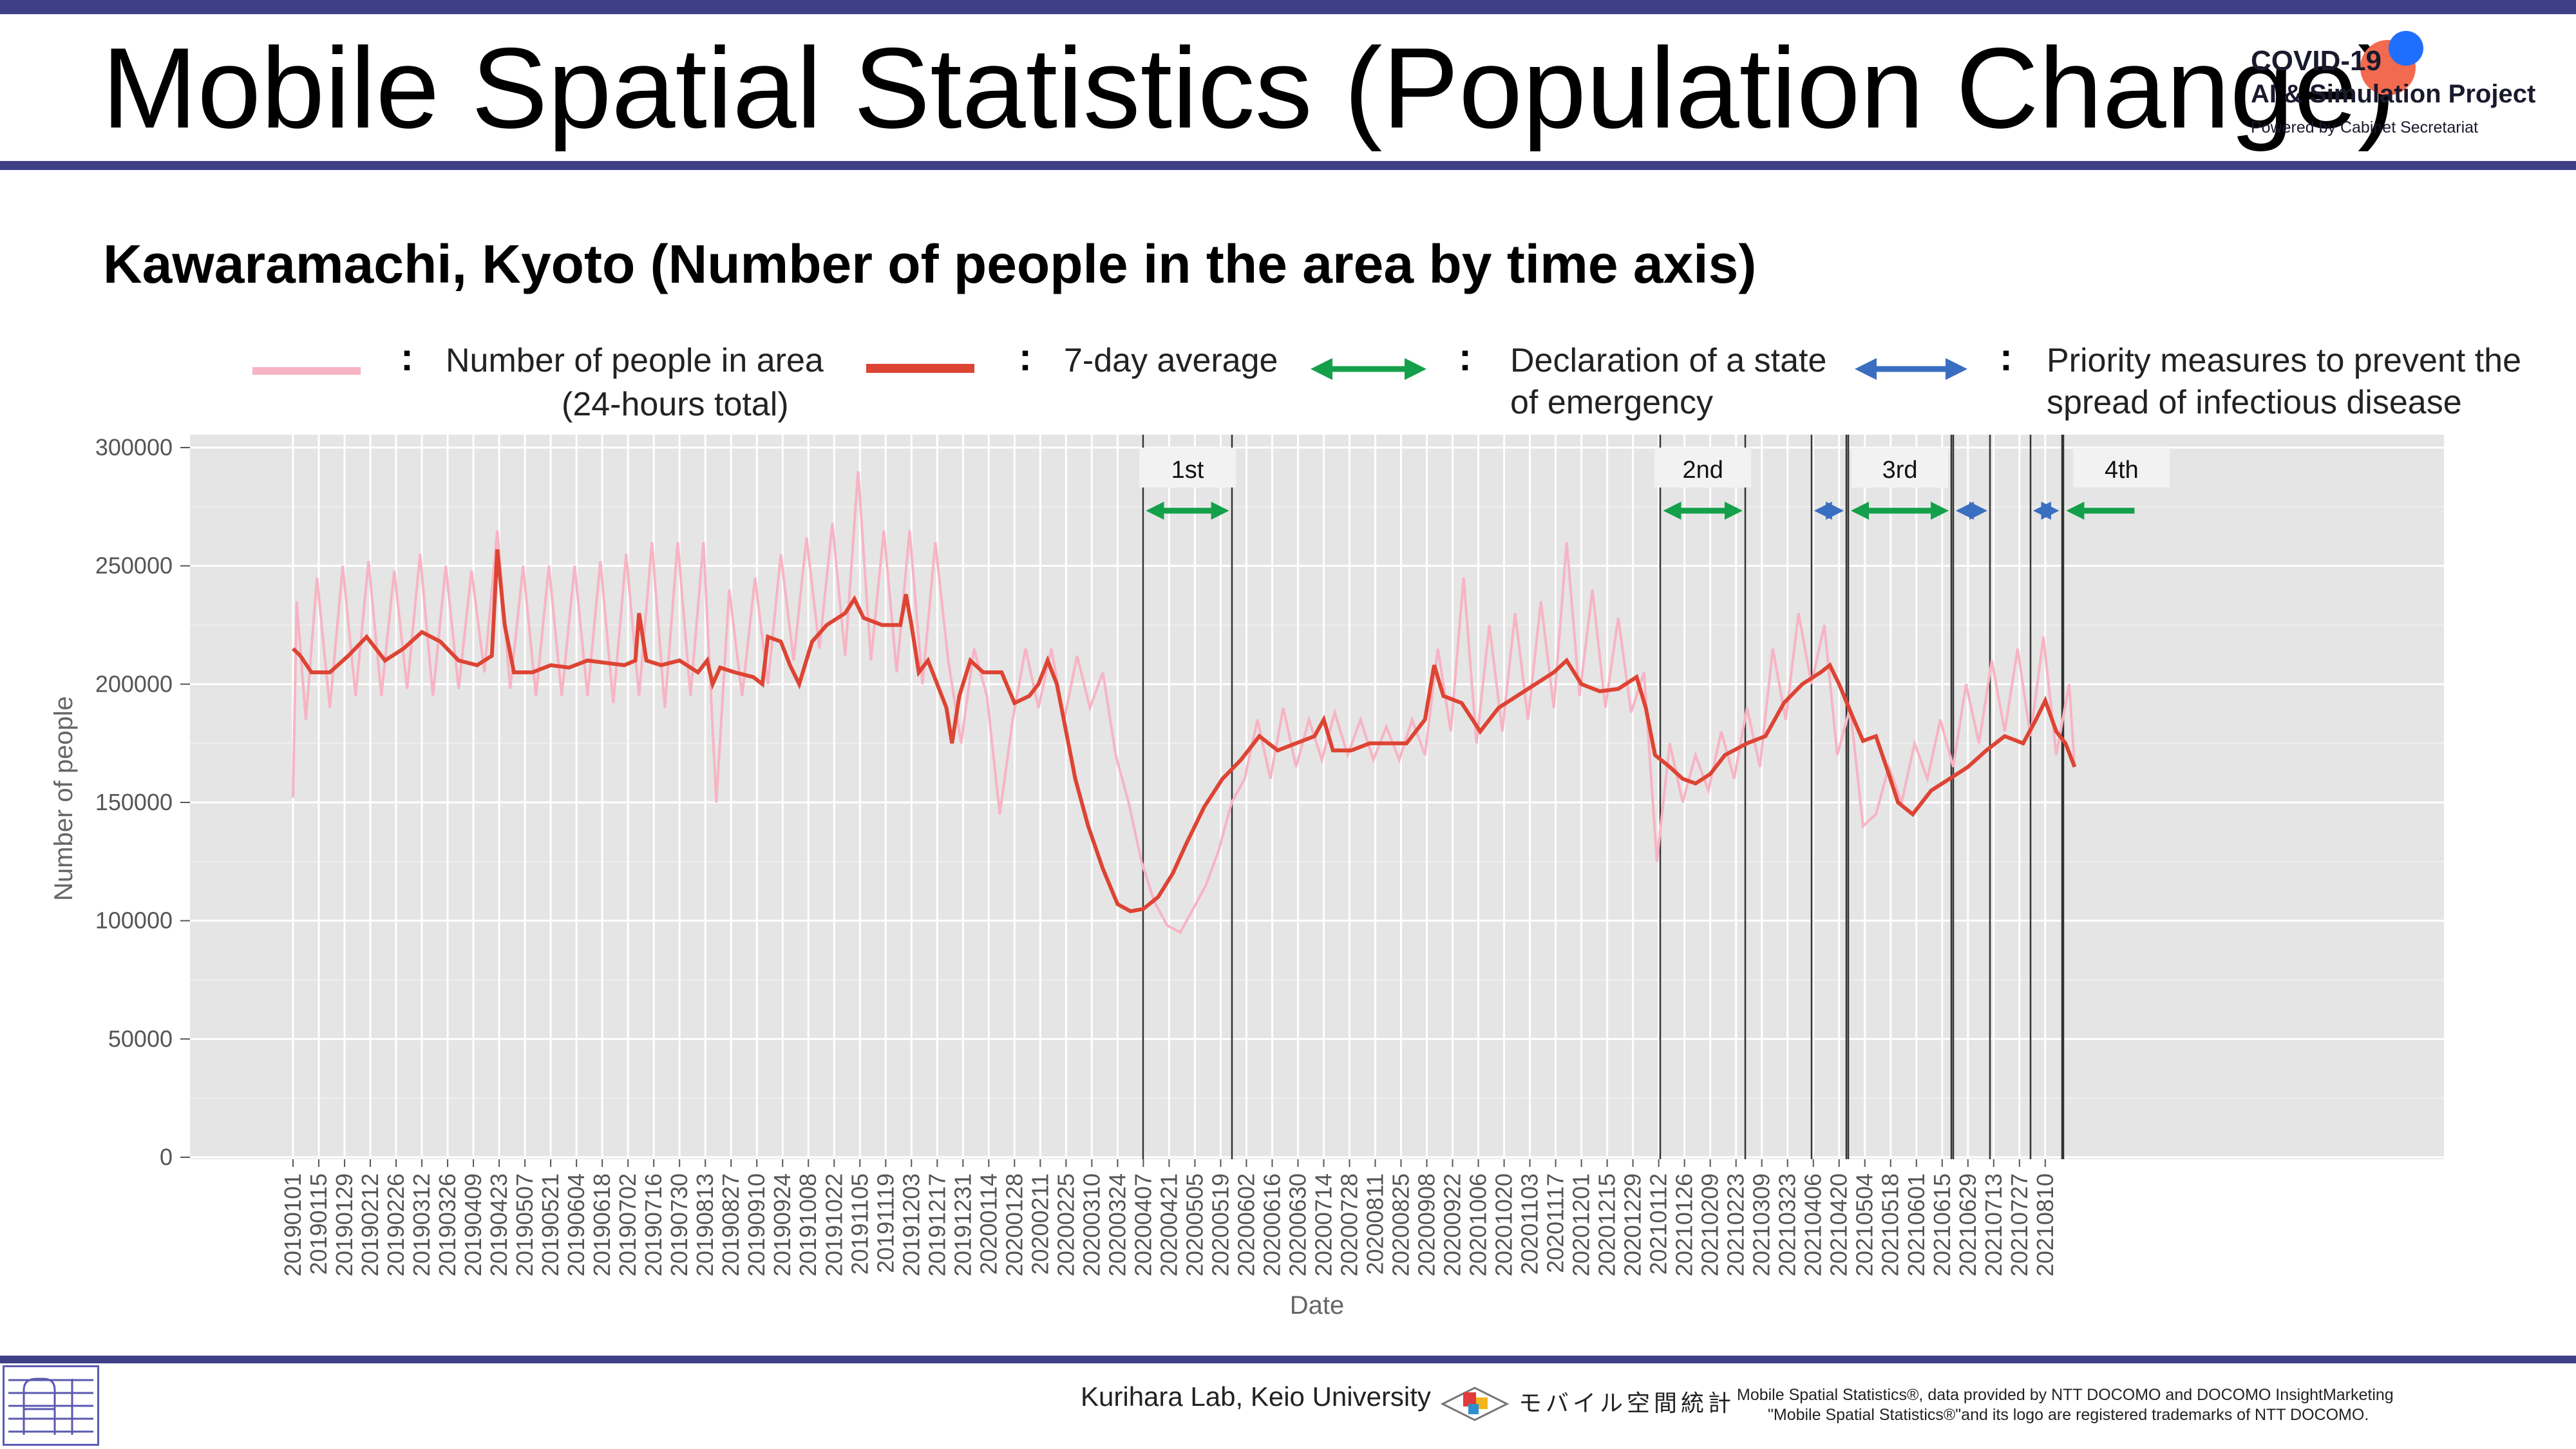 The image size is (2576, 1449). I want to click on x-tick-label: 20210713, so click(1993, 1224).